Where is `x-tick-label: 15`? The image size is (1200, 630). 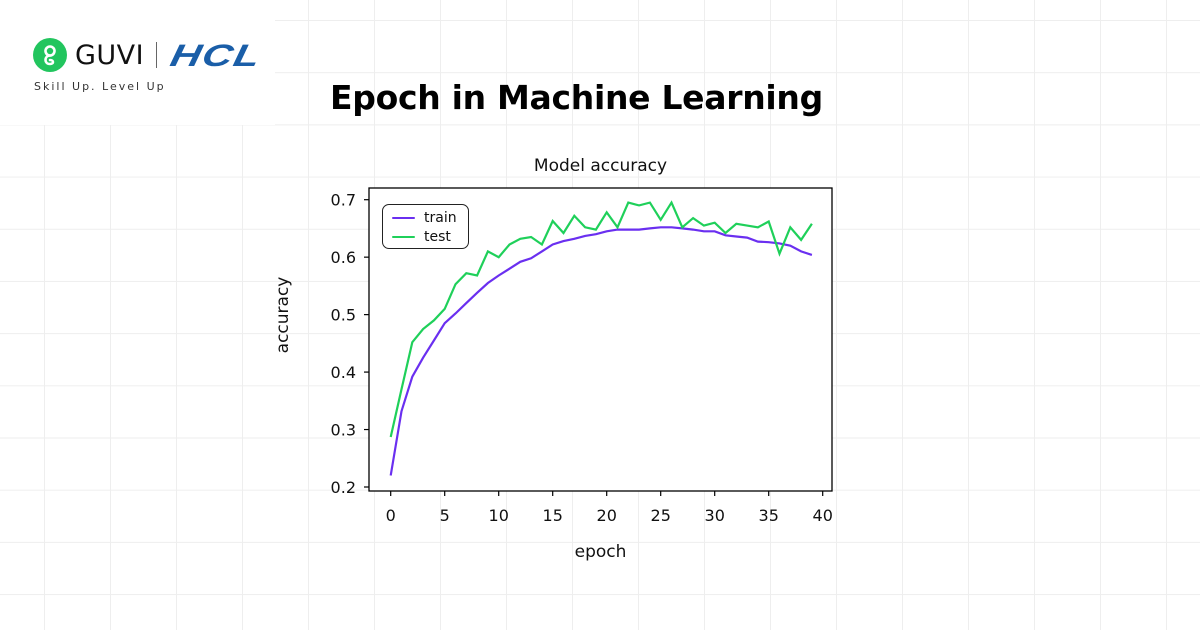 x-tick-label: 15 is located at coordinates (553, 515).